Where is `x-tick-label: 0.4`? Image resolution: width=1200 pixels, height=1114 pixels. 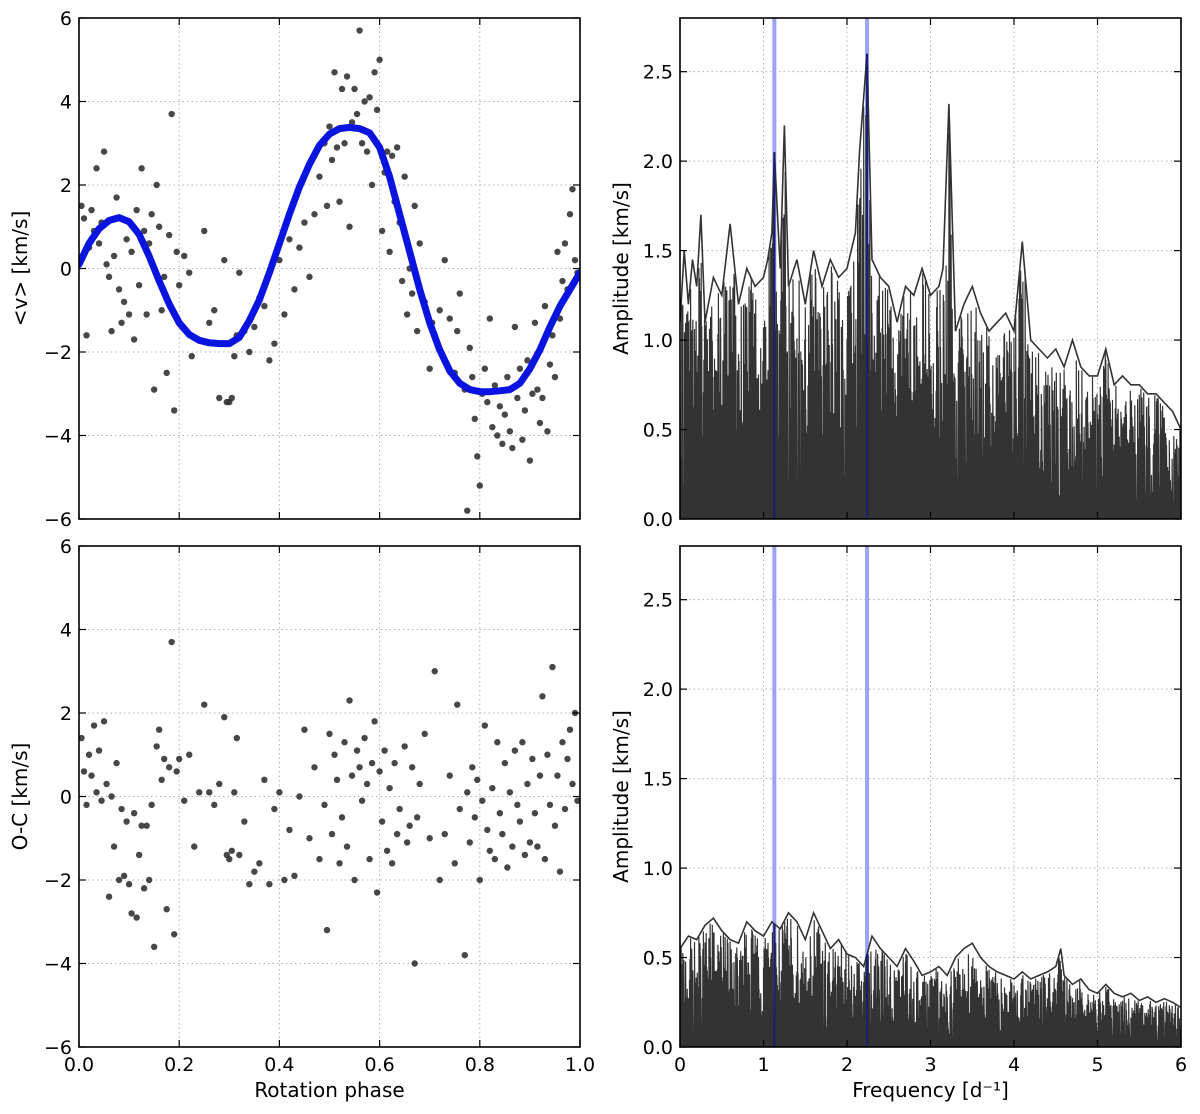 x-tick-label: 0.4 is located at coordinates (279, 1065).